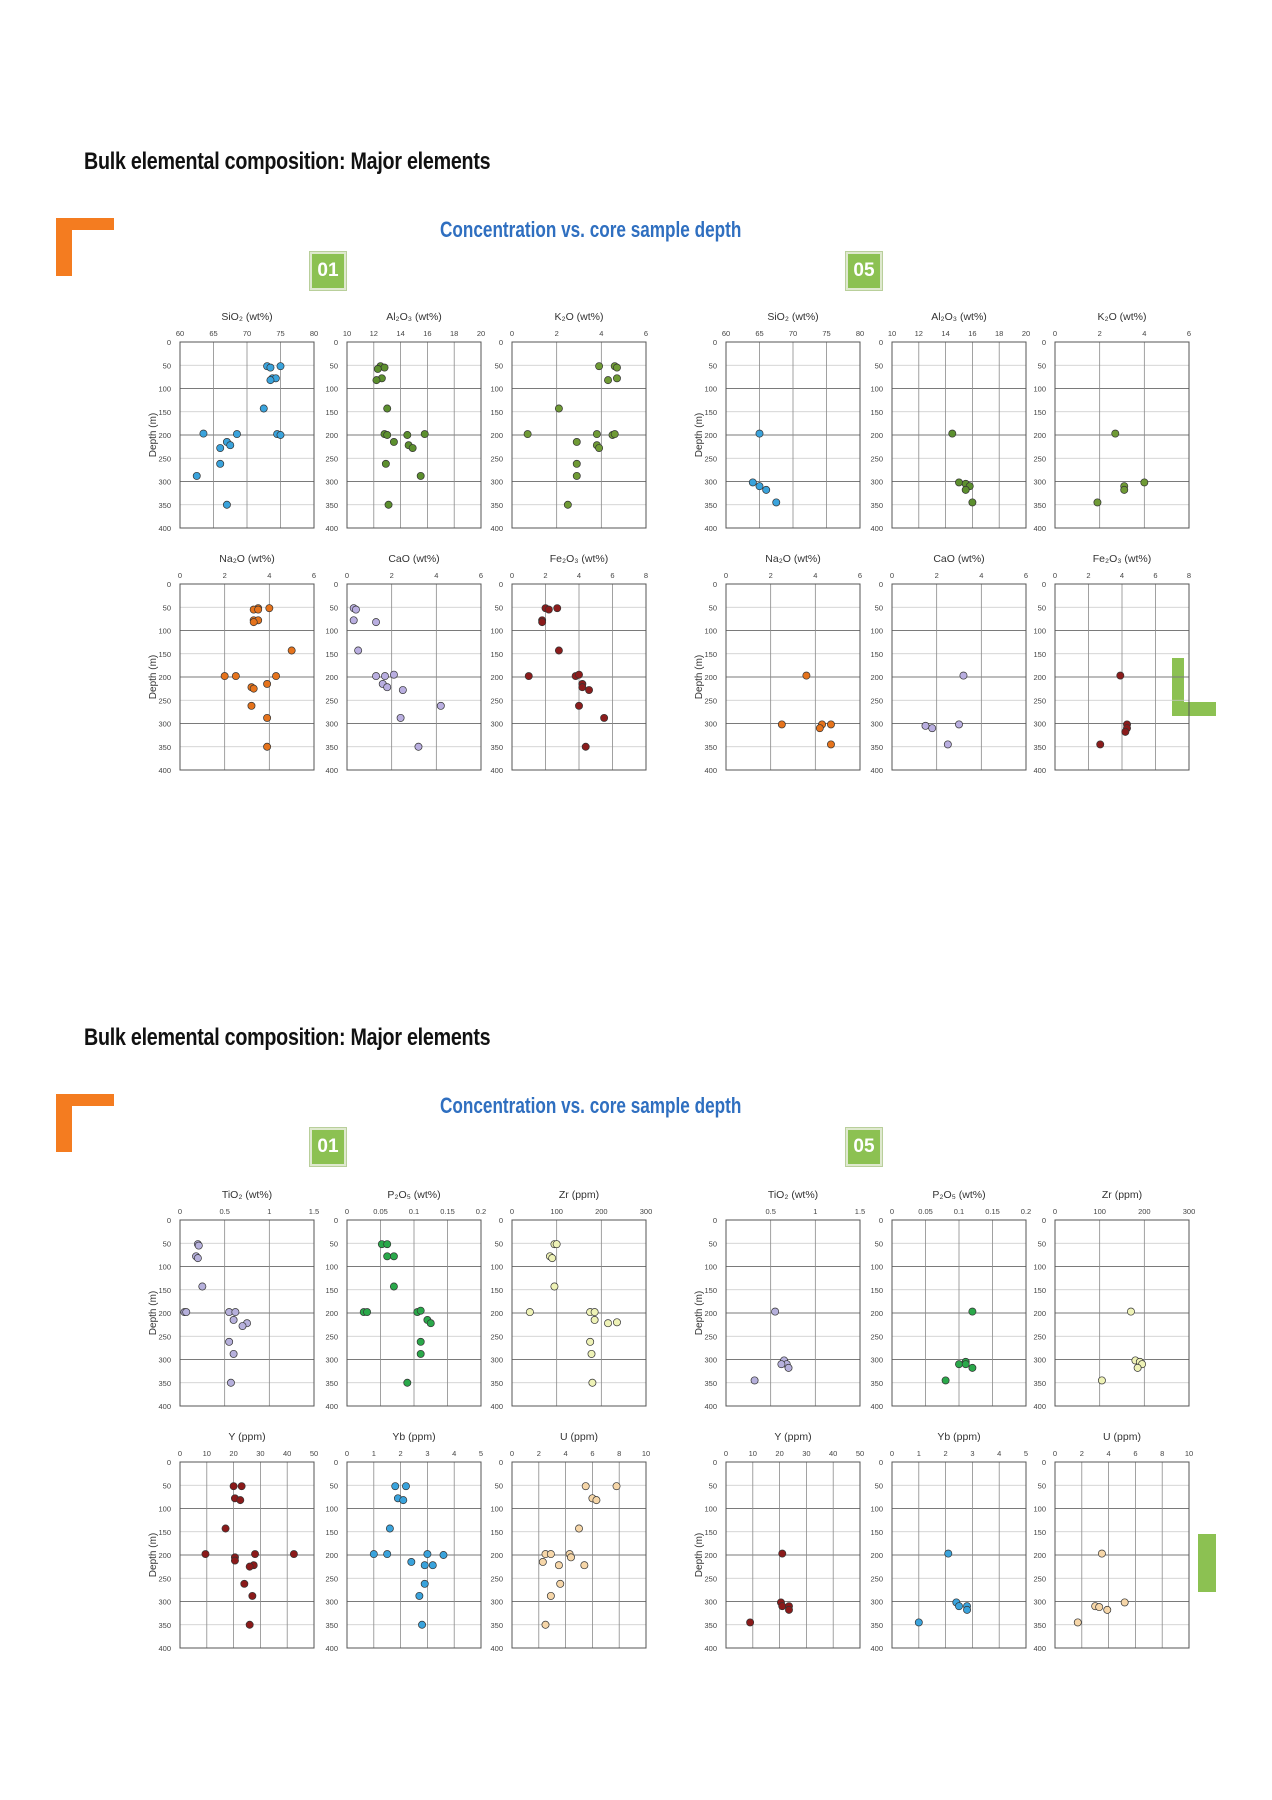  What do you see at coordinates (569, 664) in the screenshot?
I see `scatter-01-8: Fe₂O₃ (wt%) 0 50 100 150 200 250 300 350 400 0 2 4 6 8` at bounding box center [569, 664].